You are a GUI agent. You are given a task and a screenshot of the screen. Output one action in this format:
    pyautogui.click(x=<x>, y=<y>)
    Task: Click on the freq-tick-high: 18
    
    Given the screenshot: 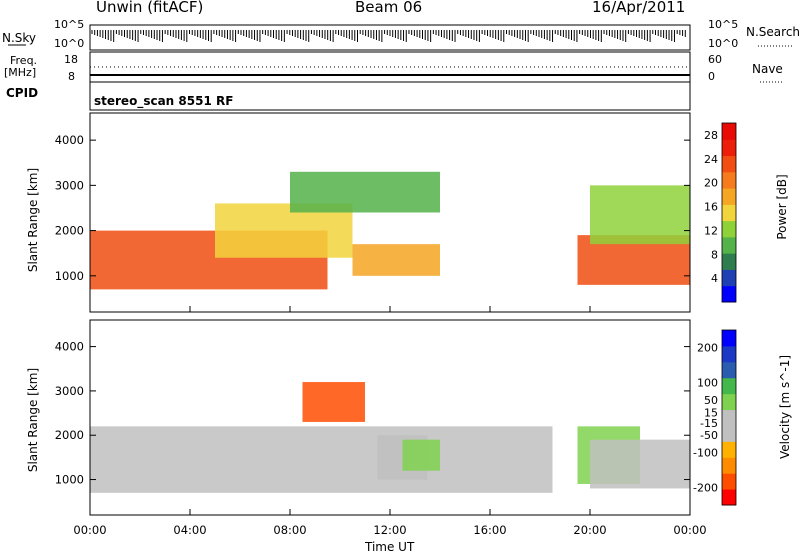 What is the action you would take?
    pyautogui.click(x=71, y=59)
    